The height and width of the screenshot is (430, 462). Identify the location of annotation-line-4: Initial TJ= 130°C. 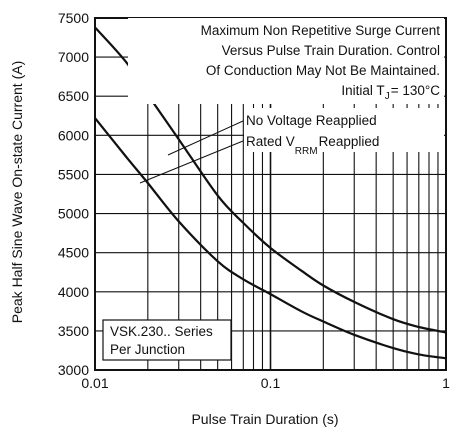
(390, 92).